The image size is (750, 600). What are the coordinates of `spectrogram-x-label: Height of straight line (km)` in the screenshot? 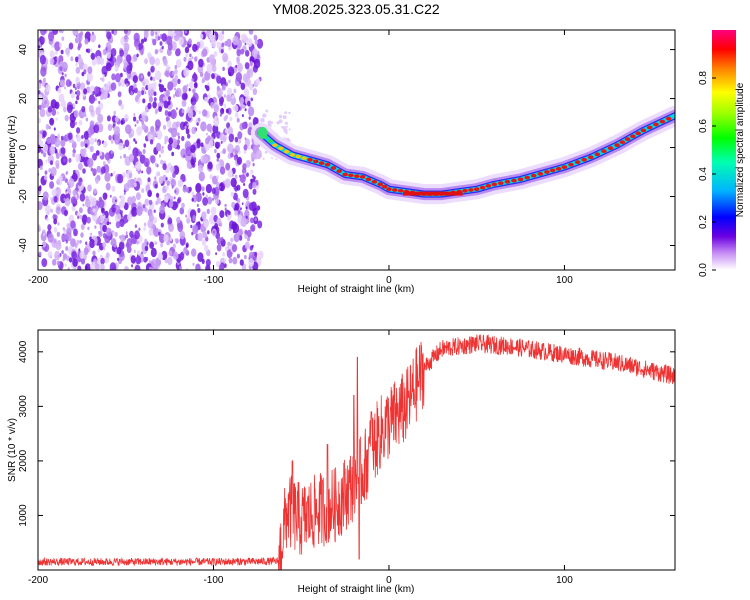 It's located at (356, 289).